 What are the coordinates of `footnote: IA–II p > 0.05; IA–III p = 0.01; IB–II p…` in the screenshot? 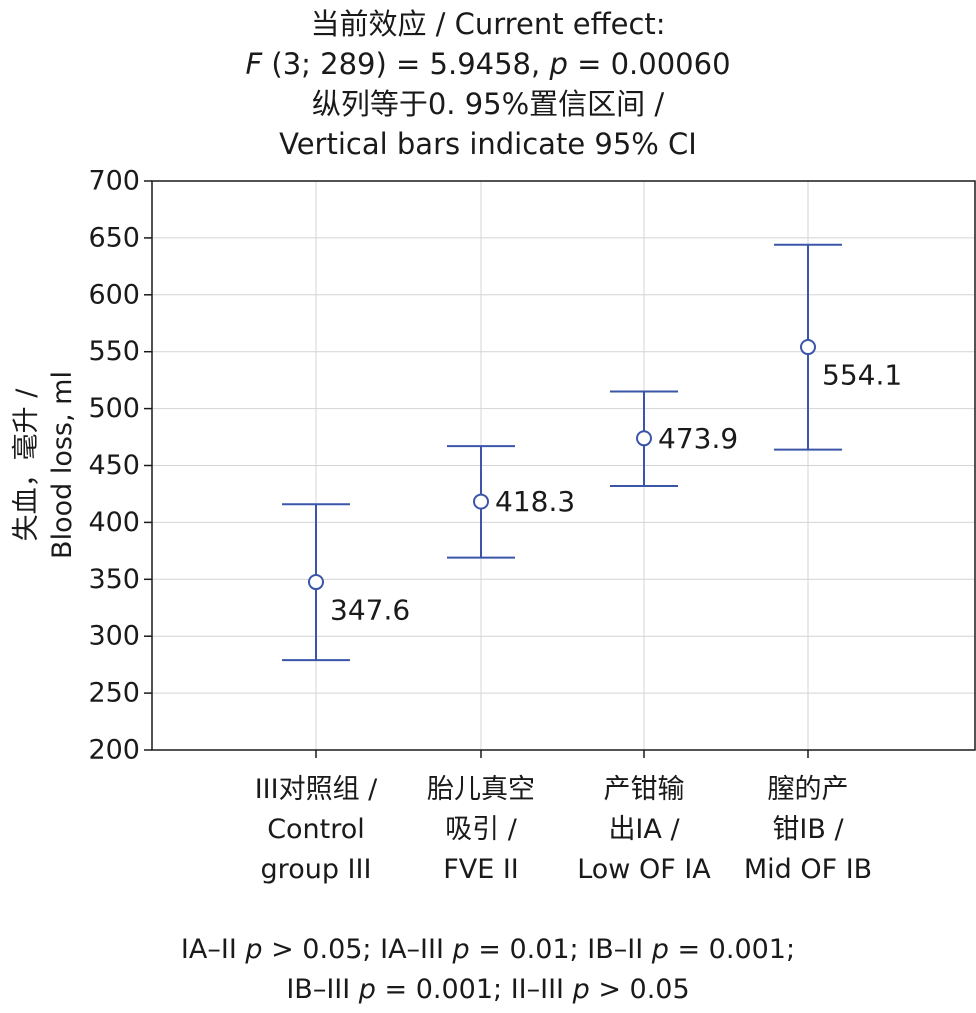 It's located at (488, 970).